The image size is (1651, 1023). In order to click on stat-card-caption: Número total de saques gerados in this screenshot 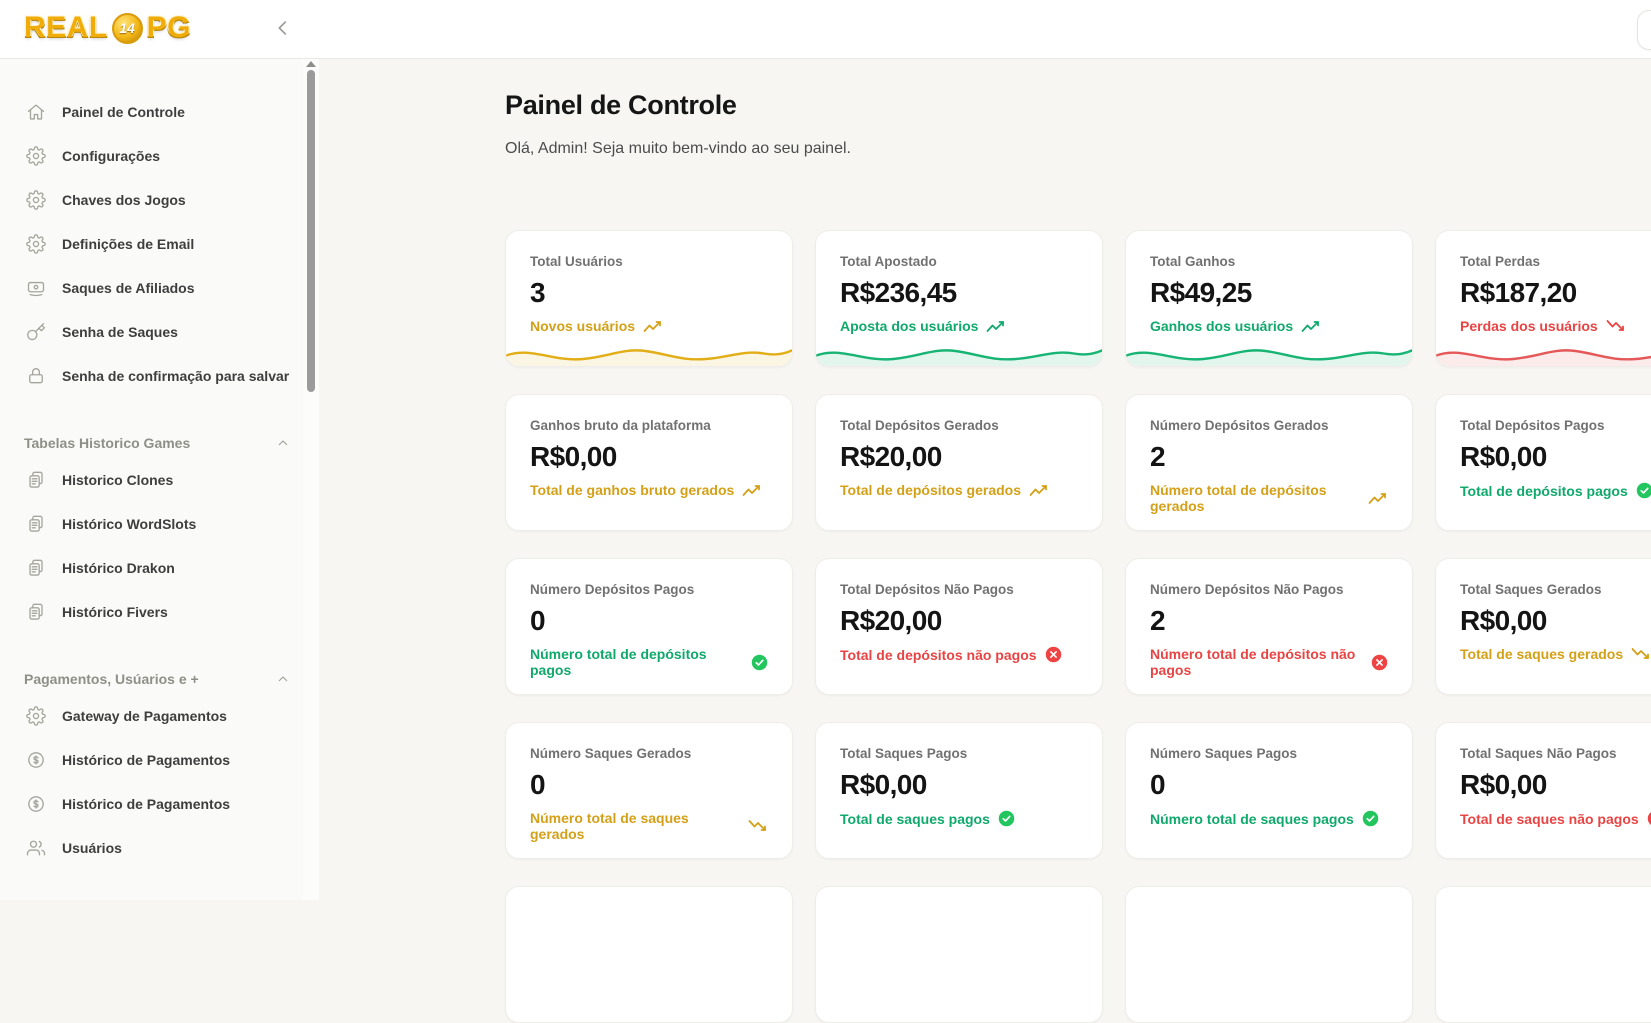, I will do `click(649, 826)`.